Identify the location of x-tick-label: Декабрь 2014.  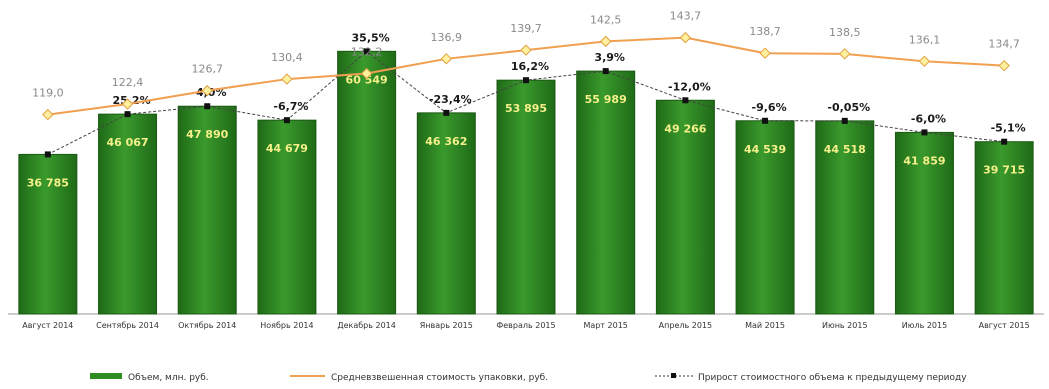
(366, 325).